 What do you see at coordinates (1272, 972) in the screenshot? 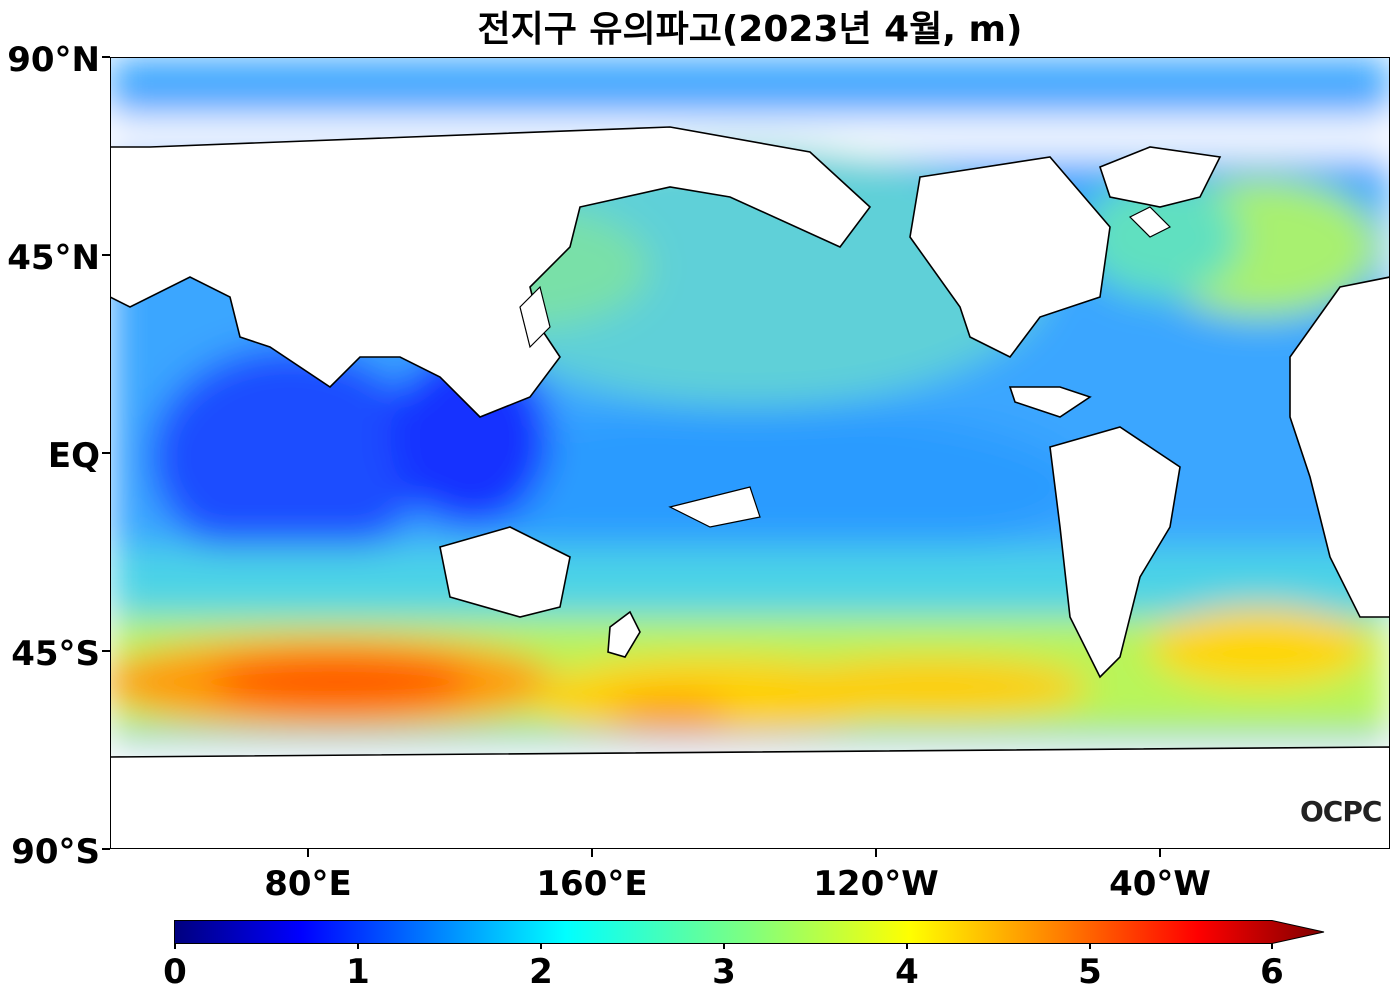
I see `colorbar-label: 6` at bounding box center [1272, 972].